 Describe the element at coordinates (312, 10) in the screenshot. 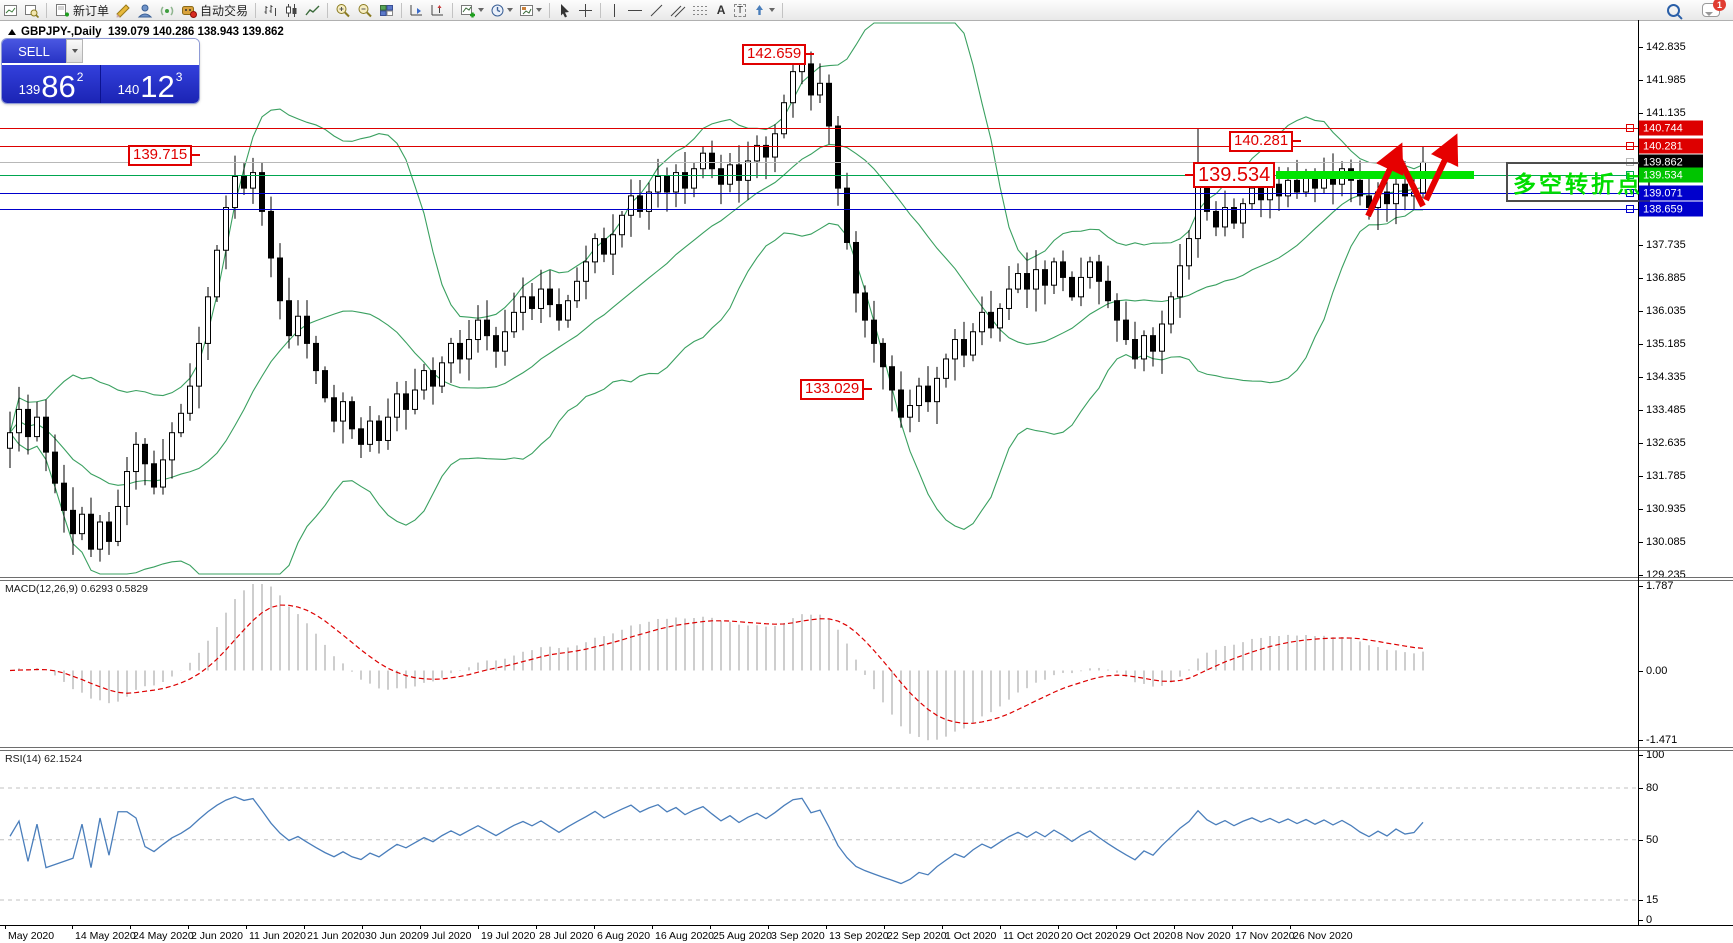

I see `line-chart-mode-button` at that location.